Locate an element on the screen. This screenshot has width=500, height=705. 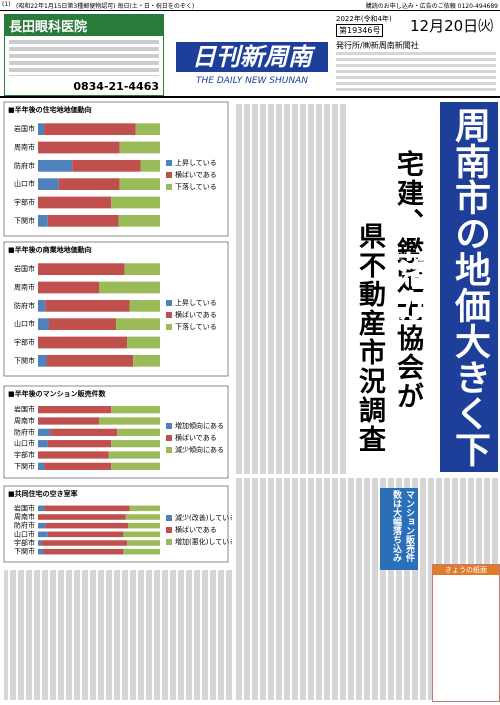
ad-name: 長田眼科医院 is located at coordinates (84, 25).